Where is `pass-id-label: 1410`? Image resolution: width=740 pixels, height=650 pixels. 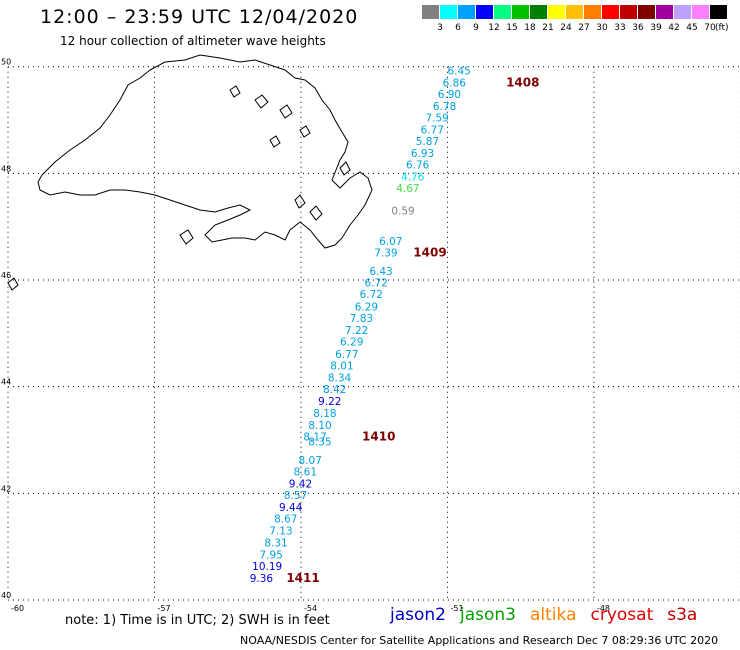
pass-id-label: 1410 is located at coordinates (378, 437).